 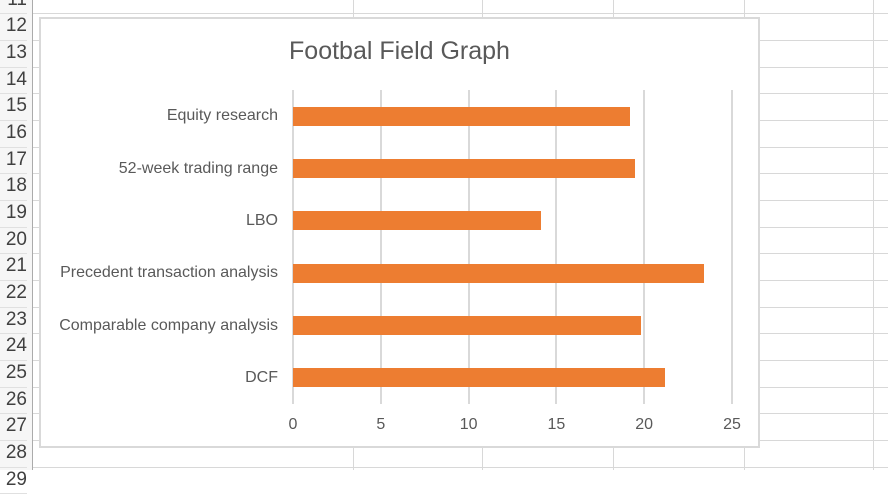 What do you see at coordinates (13, 294) in the screenshot?
I see `row-header-cell: 22` at bounding box center [13, 294].